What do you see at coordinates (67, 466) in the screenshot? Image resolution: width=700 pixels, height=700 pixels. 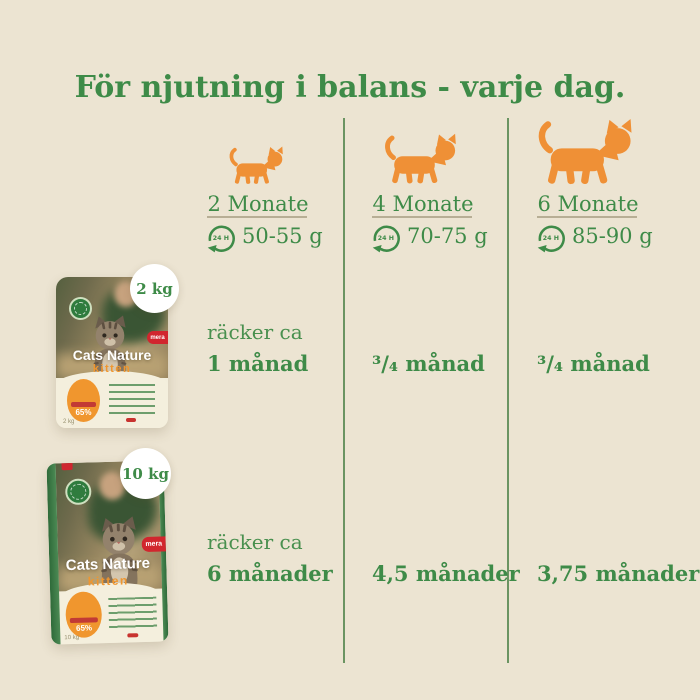 I see `bag-top-tab` at bounding box center [67, 466].